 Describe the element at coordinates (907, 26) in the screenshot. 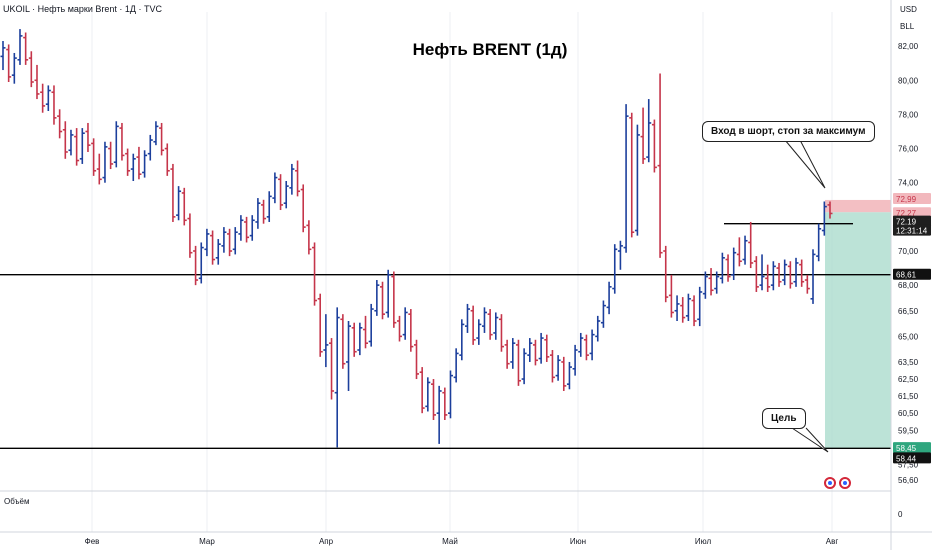

I see `unit-label: BLL` at that location.